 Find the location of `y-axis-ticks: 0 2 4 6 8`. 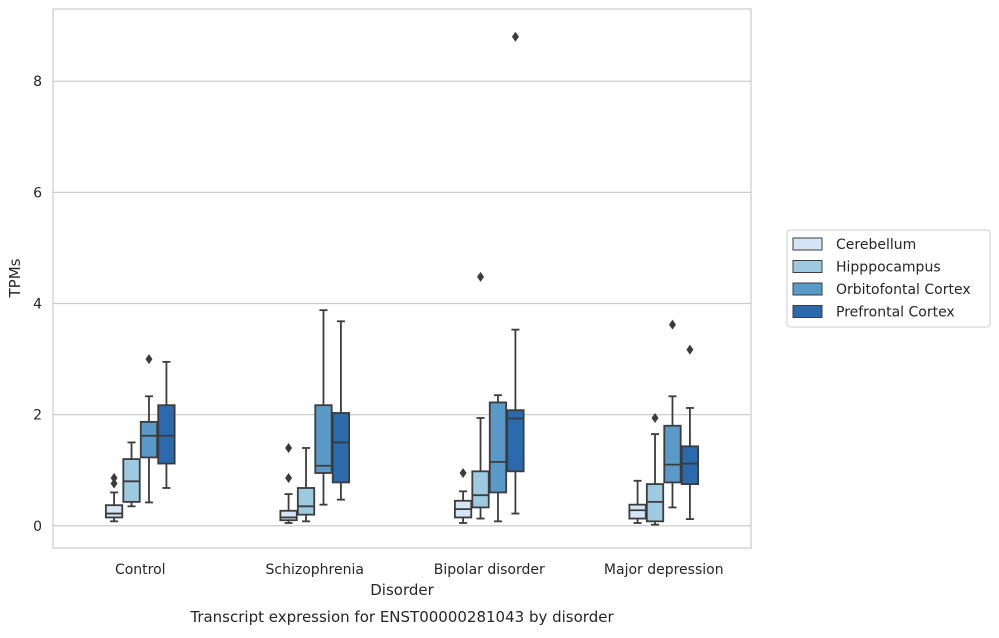

y-axis-ticks: 0 2 4 6 8 is located at coordinates (37, 304).